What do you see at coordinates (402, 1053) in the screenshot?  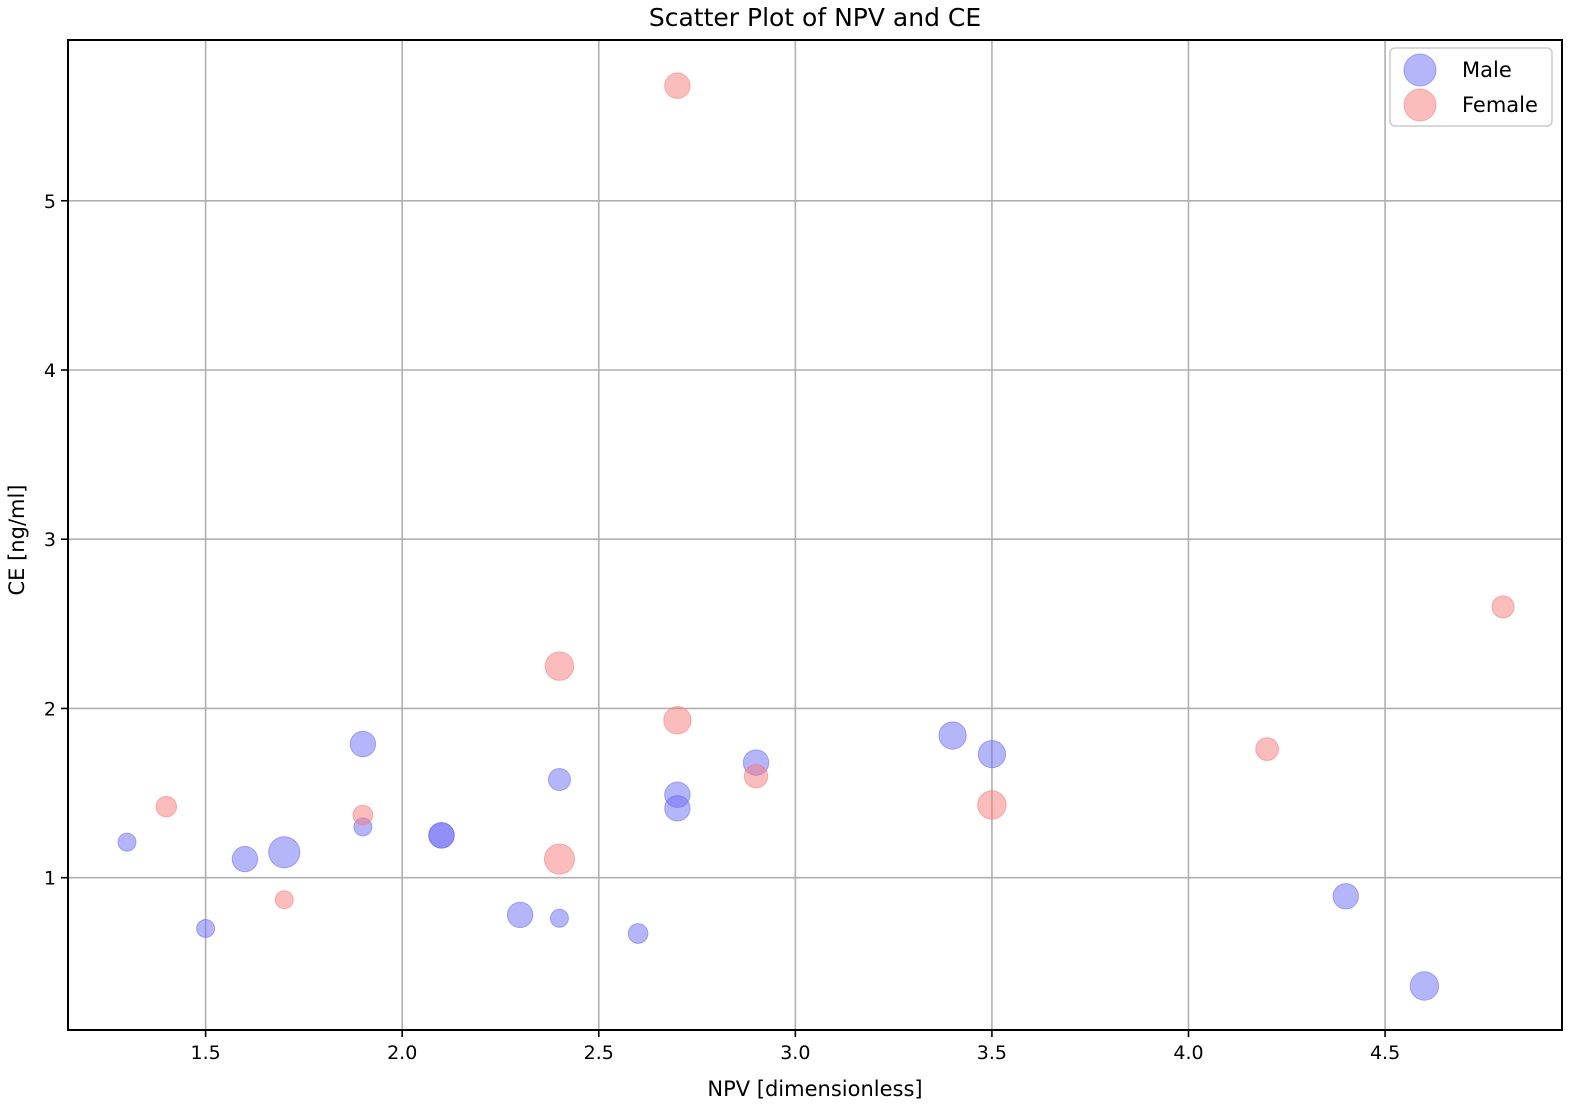 I see `x-tick-label: 2.0` at bounding box center [402, 1053].